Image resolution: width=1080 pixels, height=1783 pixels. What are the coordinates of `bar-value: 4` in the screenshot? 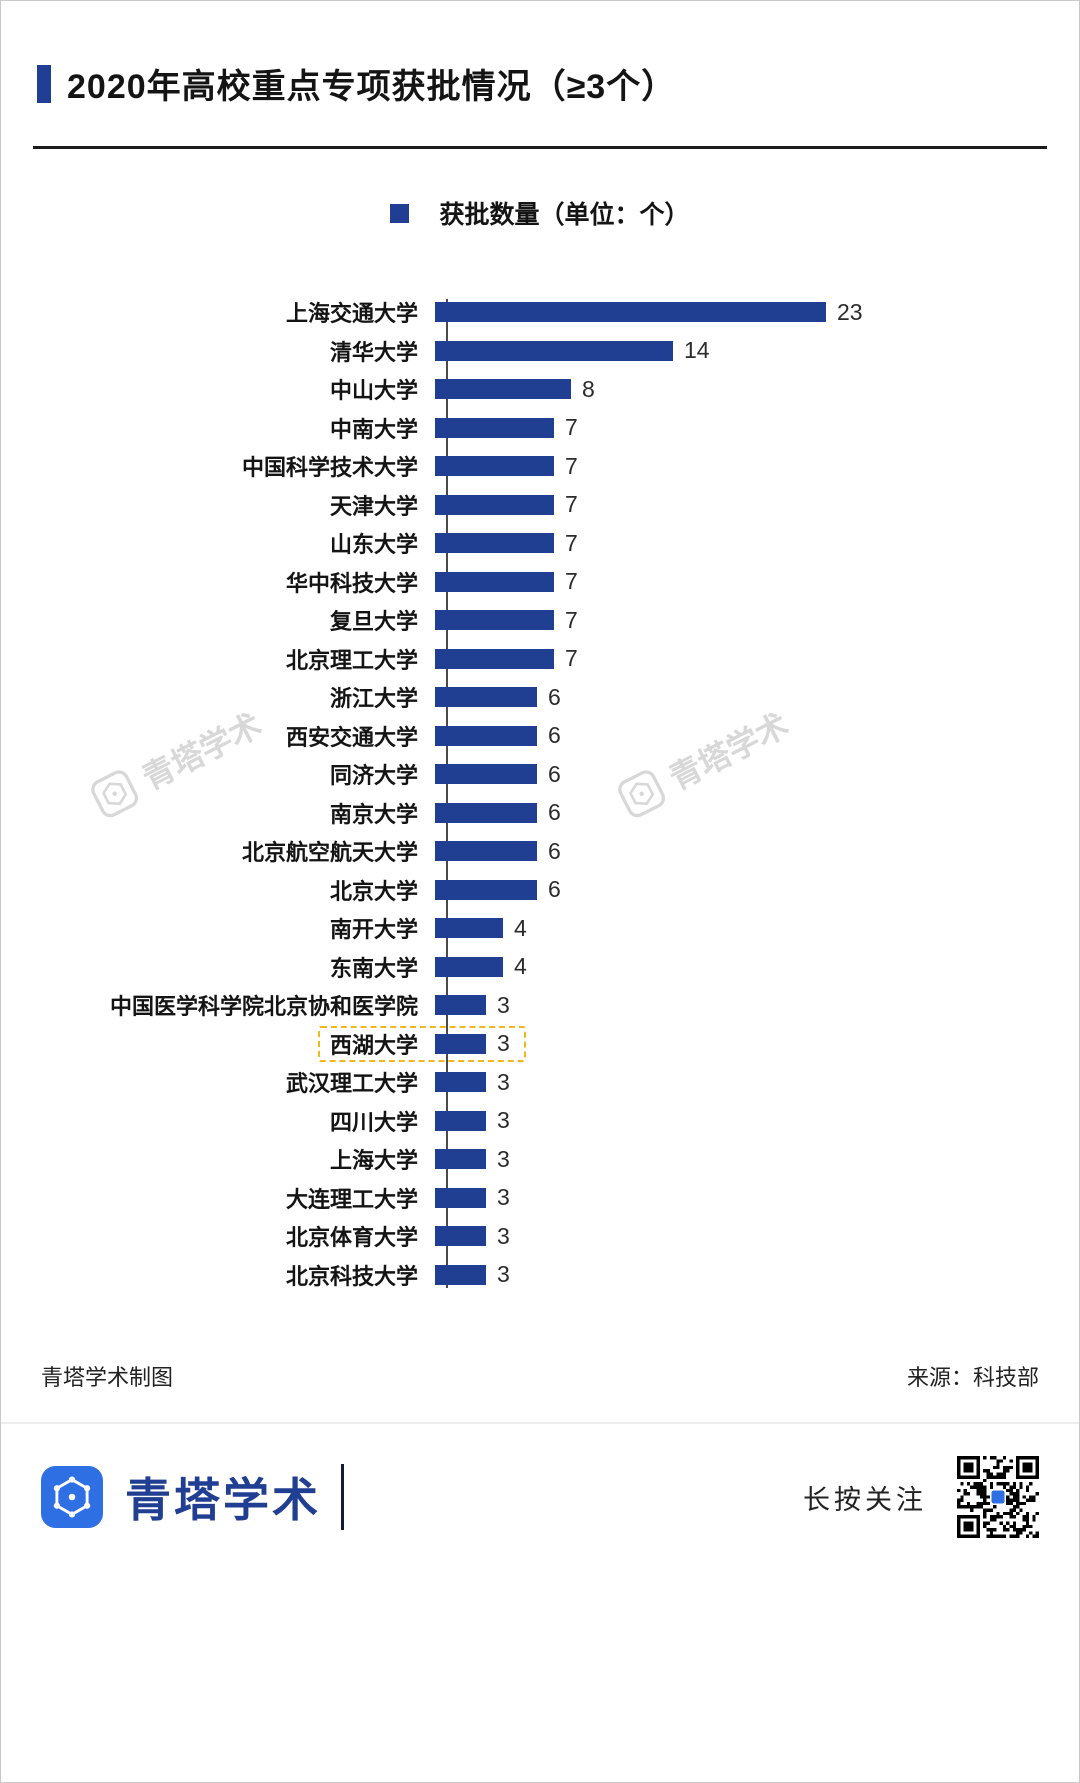 It's located at (520, 927).